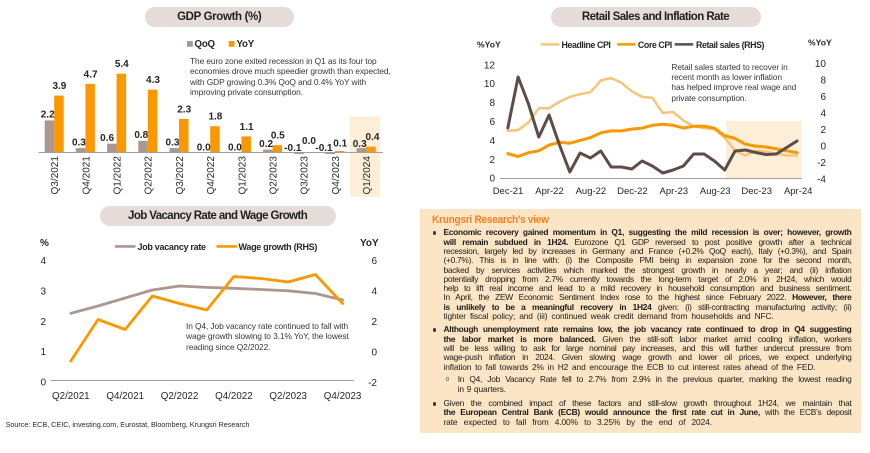 This screenshot has width=870, height=453. Describe the element at coordinates (798, 191) in the screenshot. I see `svg-text: Apr-24` at that location.